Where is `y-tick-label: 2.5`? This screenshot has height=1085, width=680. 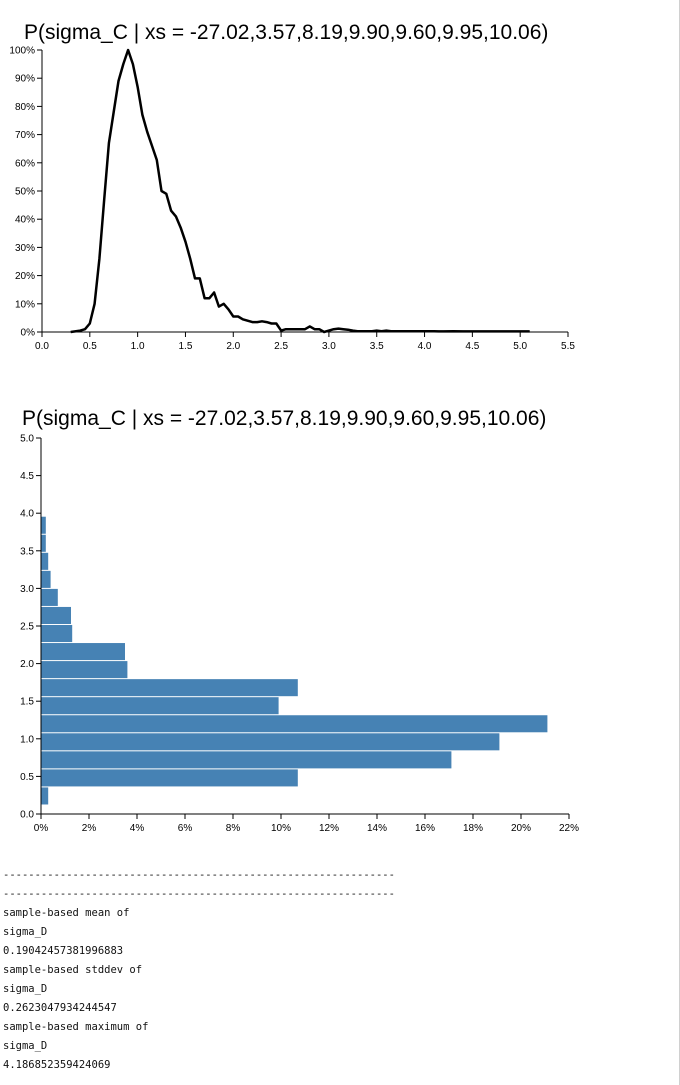 y-tick-label: 2.5 is located at coordinates (27, 627).